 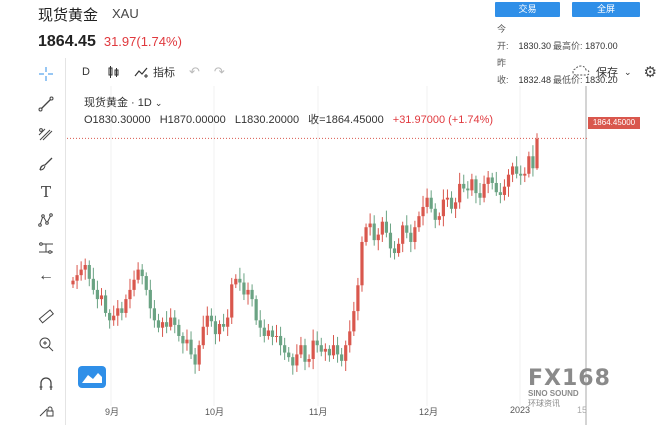 I want to click on legend-title-text: 现货黄金 · 1D, so click(x=118, y=103).